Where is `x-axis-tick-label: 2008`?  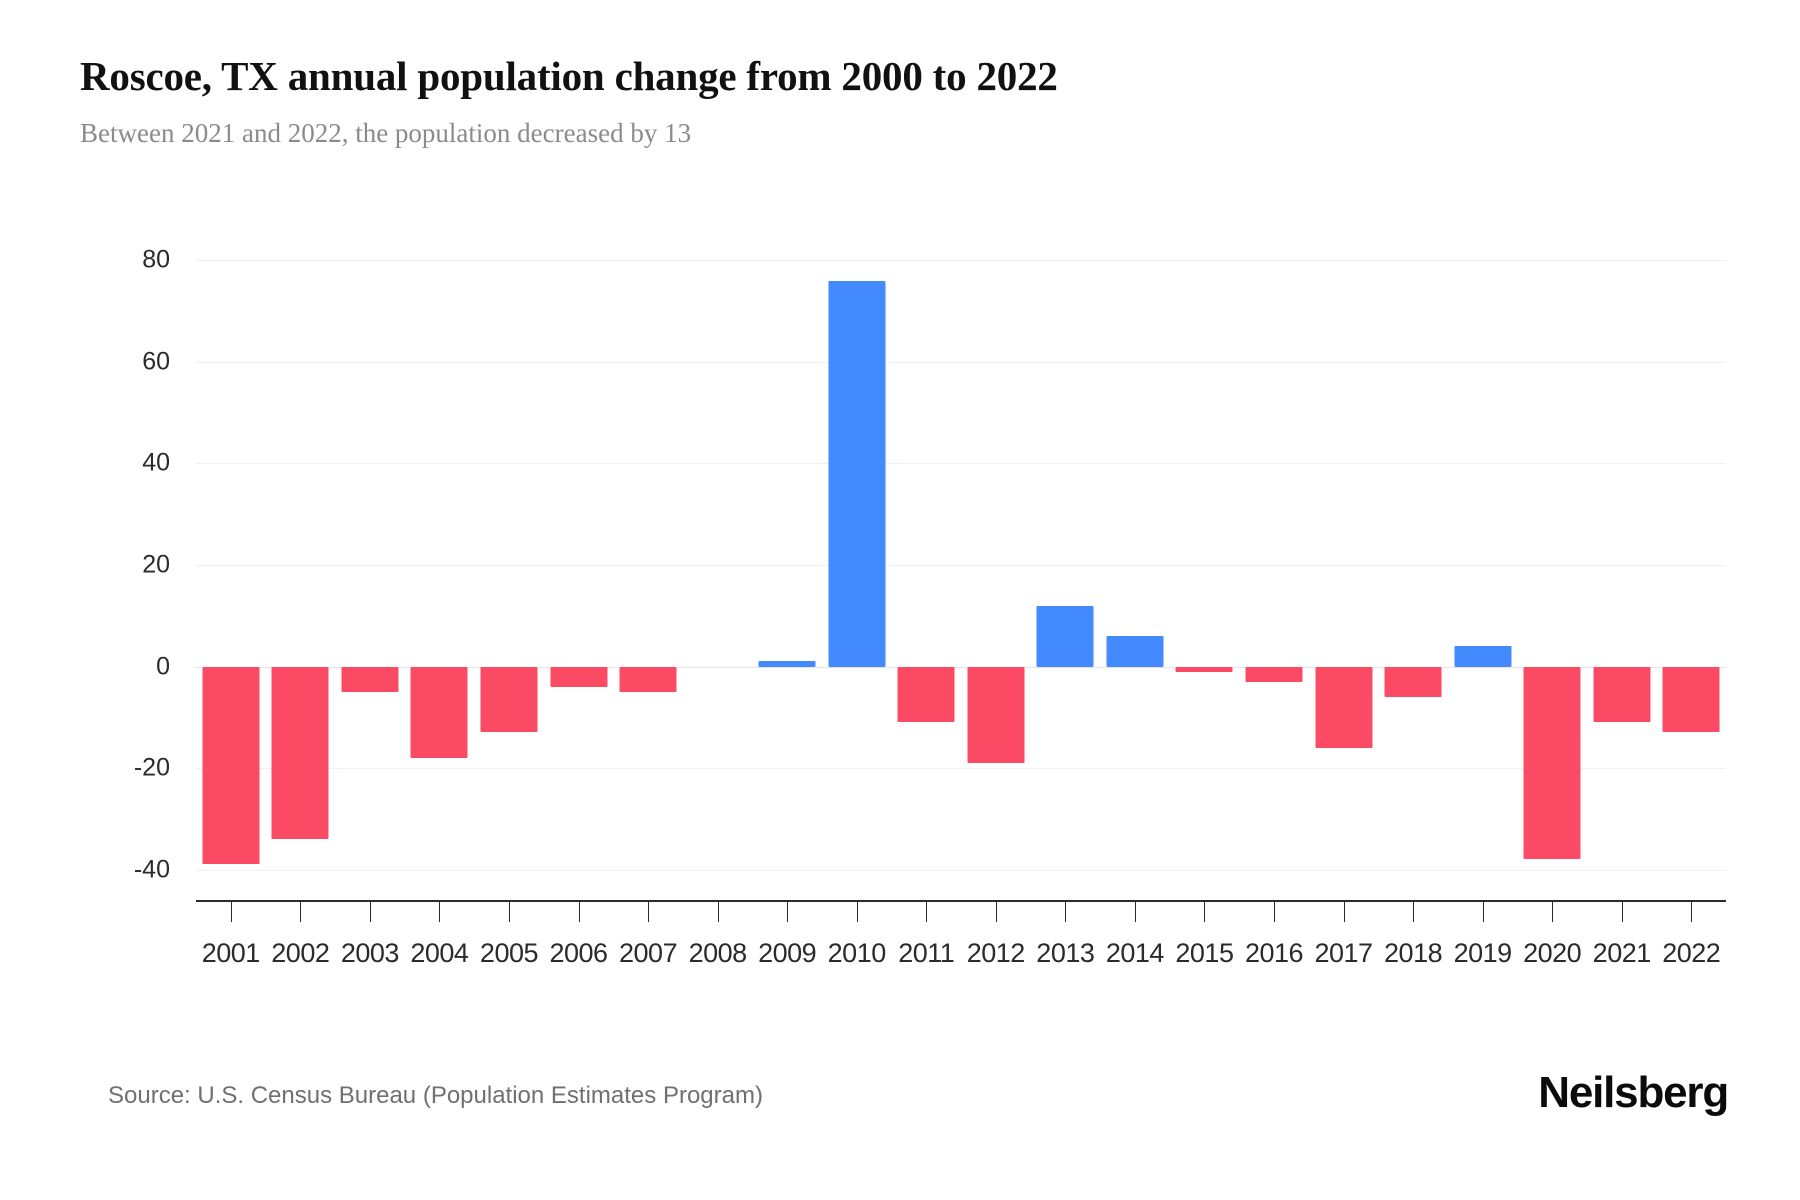
x-axis-tick-label: 2008 is located at coordinates (718, 953).